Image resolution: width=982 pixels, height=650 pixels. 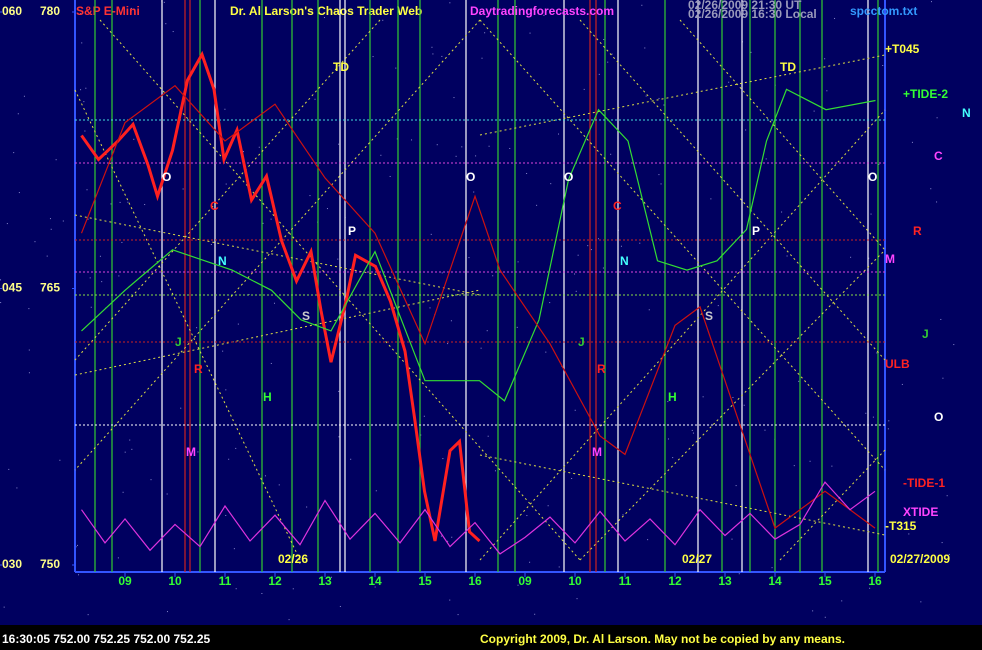 I want to click on annotation: M, so click(x=191, y=452).